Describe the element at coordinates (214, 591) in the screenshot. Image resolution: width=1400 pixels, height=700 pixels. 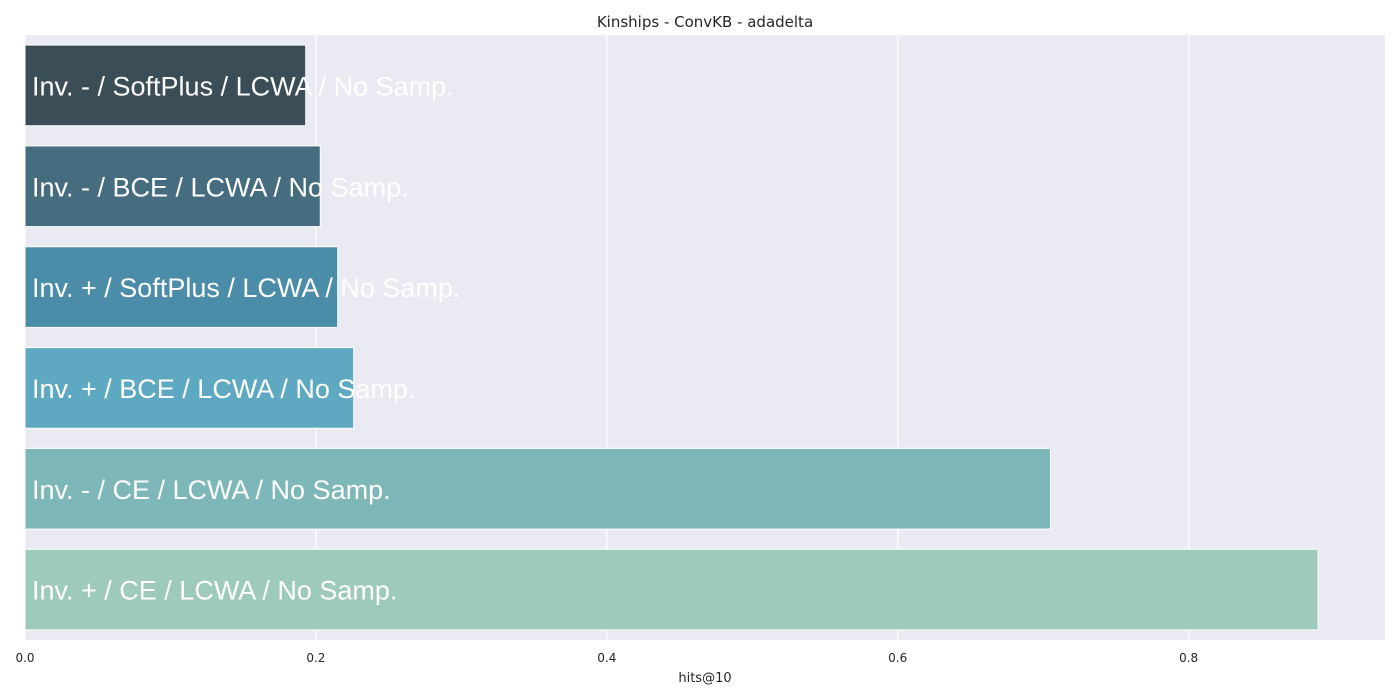
I see `bar-category-label: Inv. + / CE / LCWA / No Samp.` at that location.